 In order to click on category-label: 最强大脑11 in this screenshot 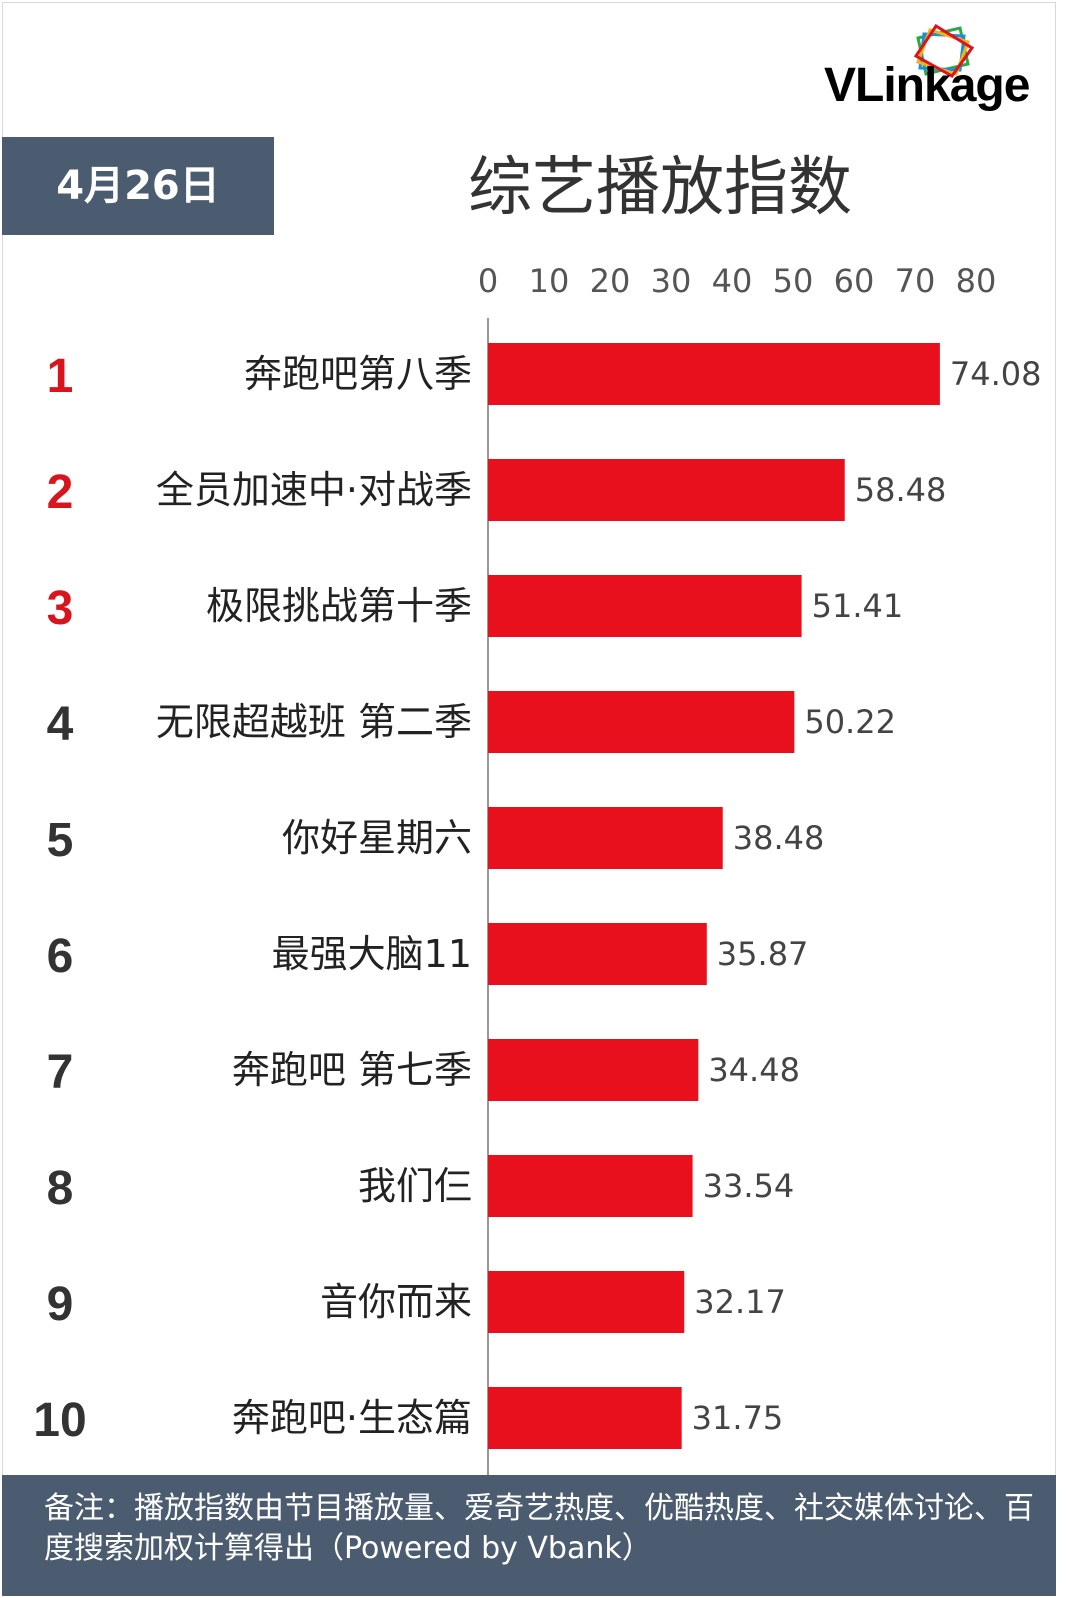, I will do `click(372, 954)`.